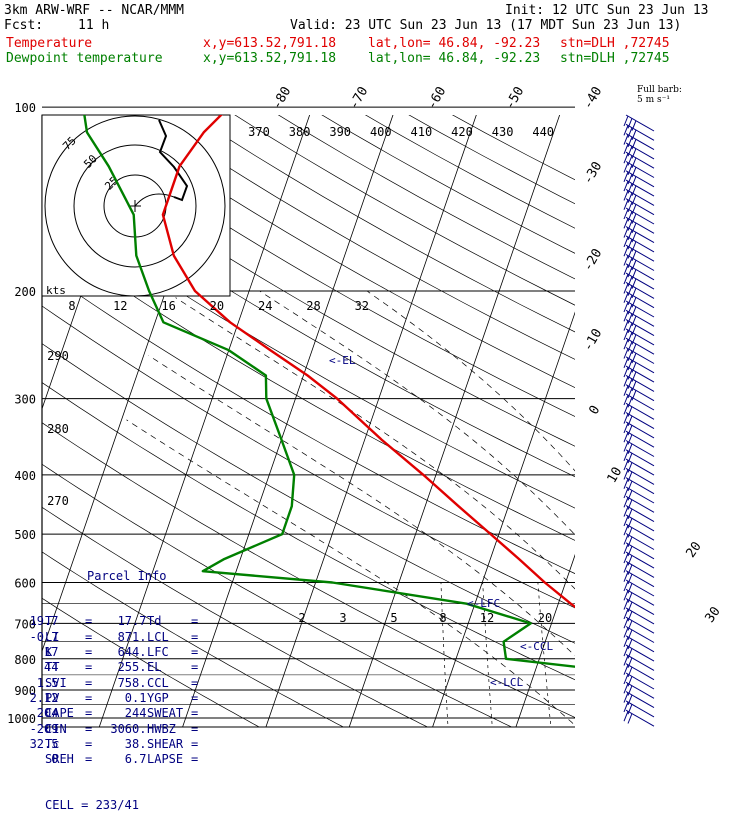 The image size is (740, 829). What do you see at coordinates (165, 759) in the screenshot?
I see `parcel-label-2: LAPSE` at bounding box center [165, 759].